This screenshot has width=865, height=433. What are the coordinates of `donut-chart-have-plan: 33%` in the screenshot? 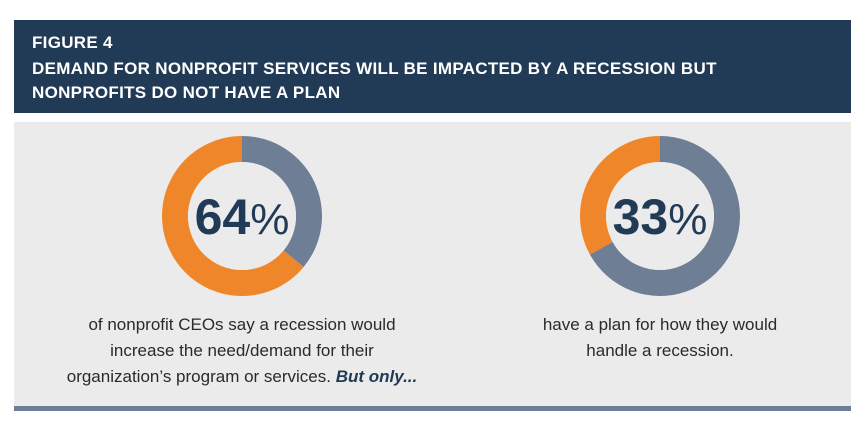 It's located at (660, 216).